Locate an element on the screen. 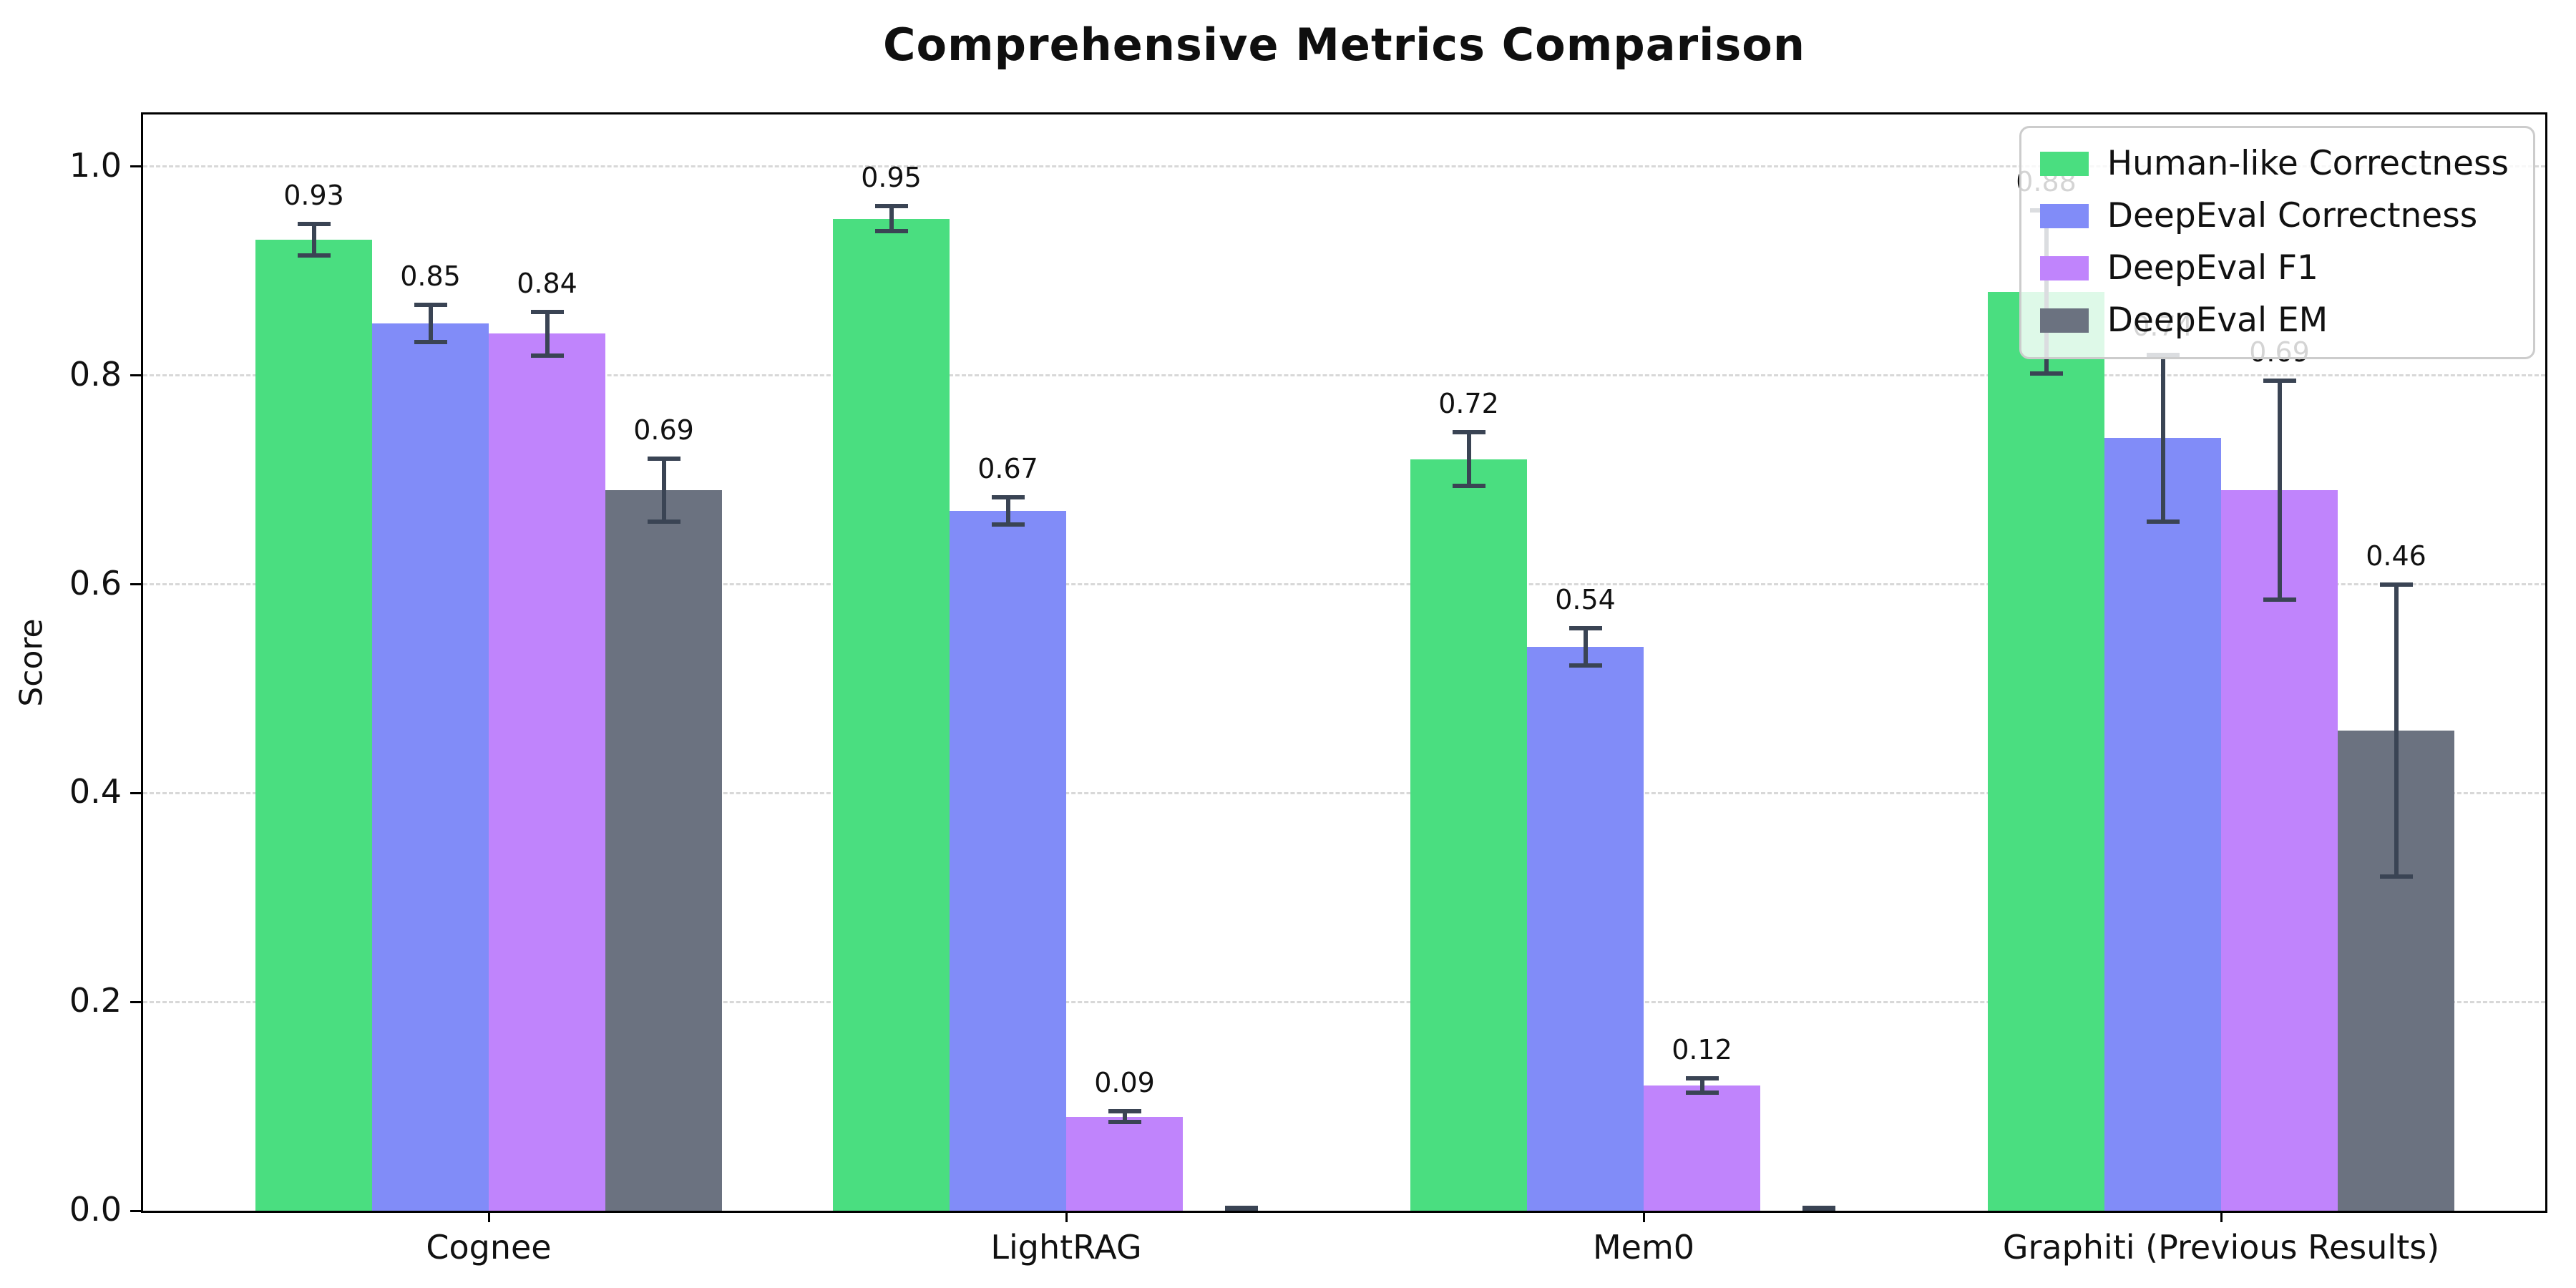 Image resolution: width=2576 pixels, height=1288 pixels. bar-value-label: 0.69 is located at coordinates (663, 430).